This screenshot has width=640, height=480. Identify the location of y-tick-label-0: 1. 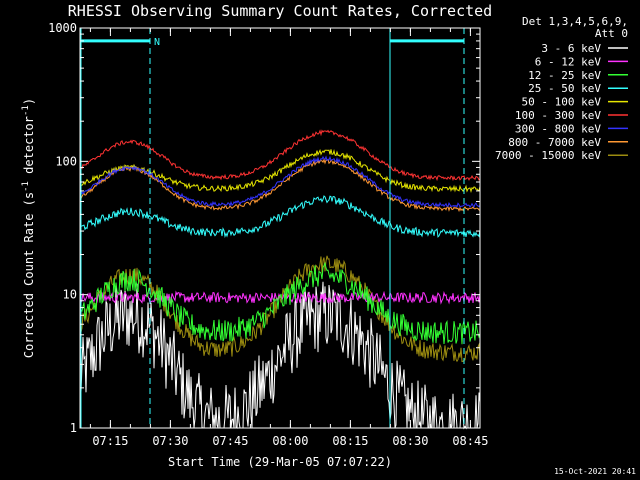
(73, 428).